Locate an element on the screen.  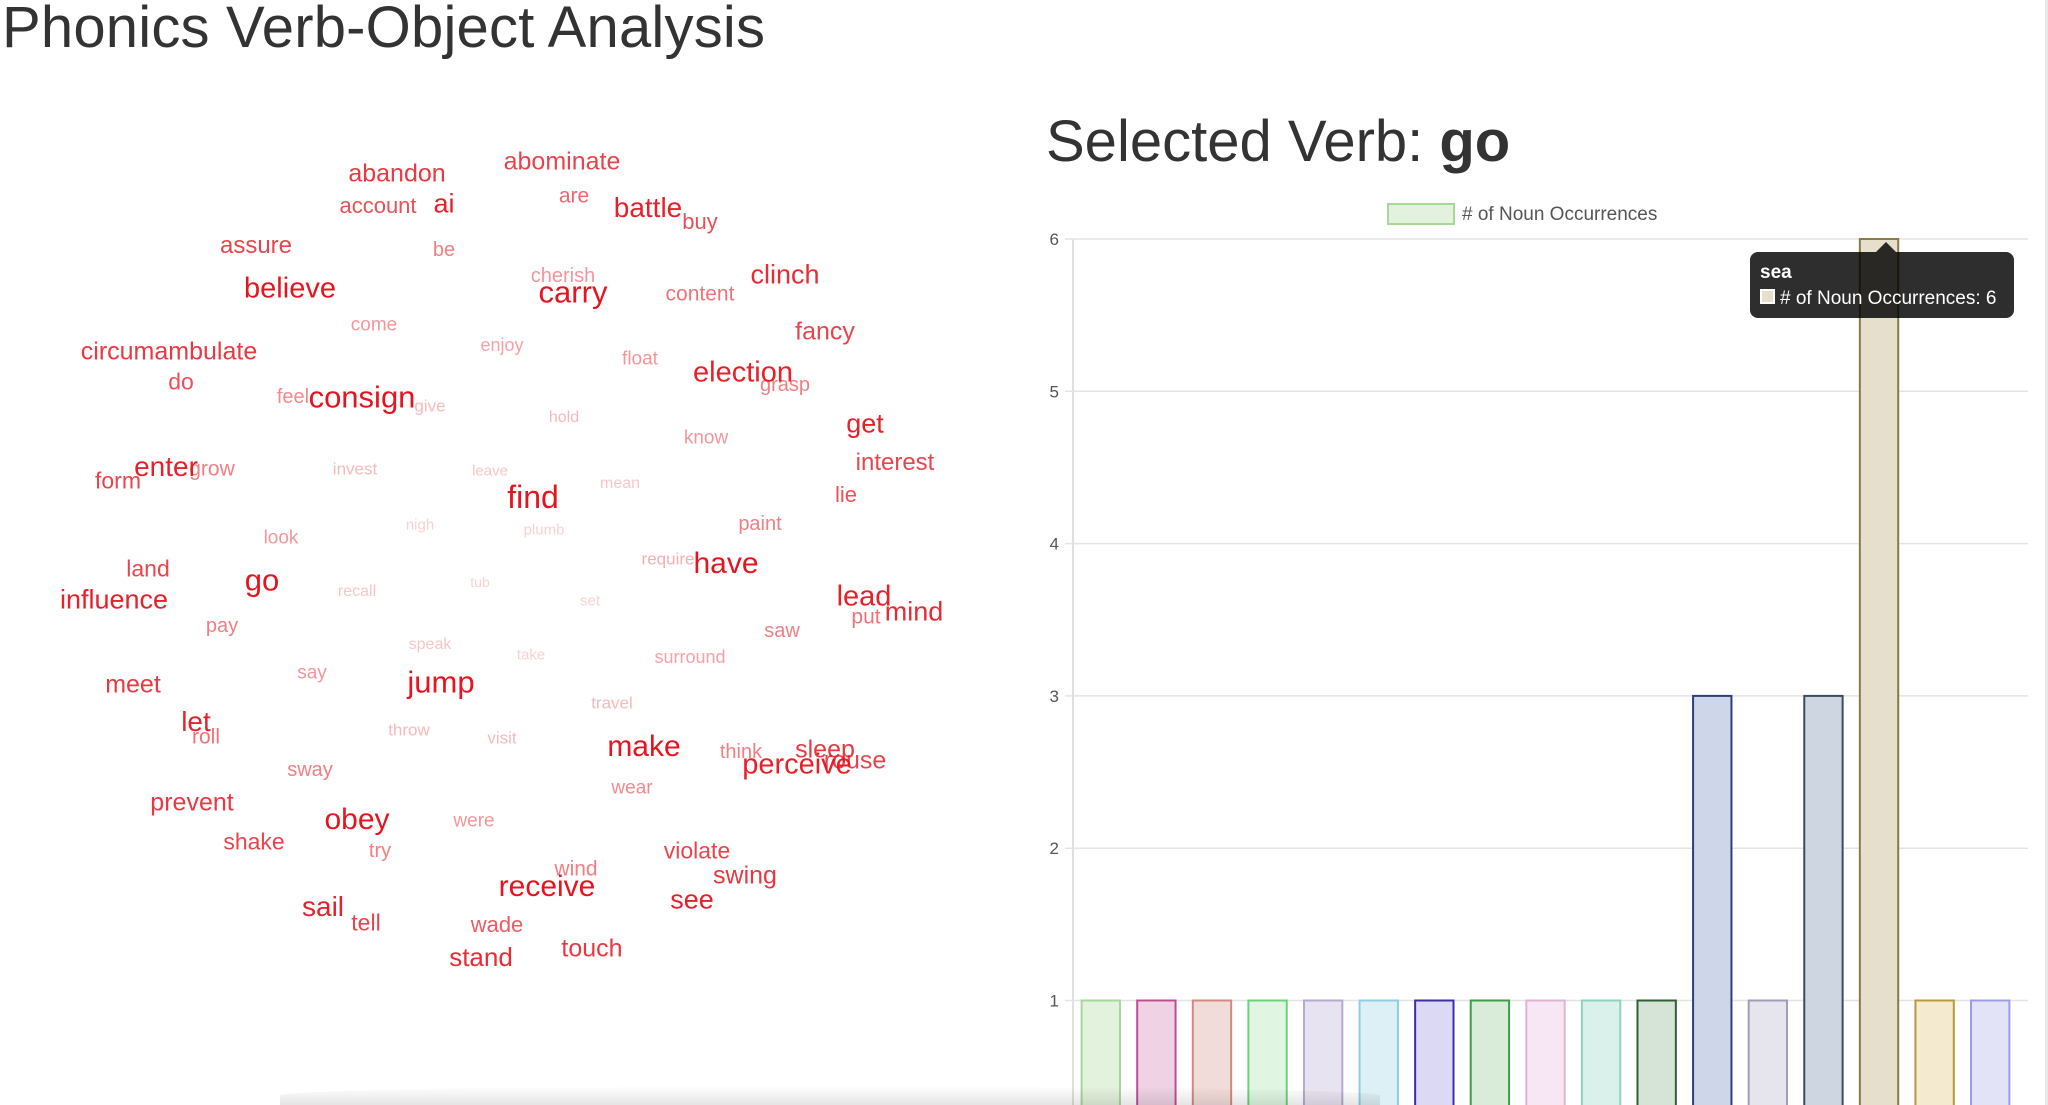
cloud-word-go: go is located at coordinates (262, 580).